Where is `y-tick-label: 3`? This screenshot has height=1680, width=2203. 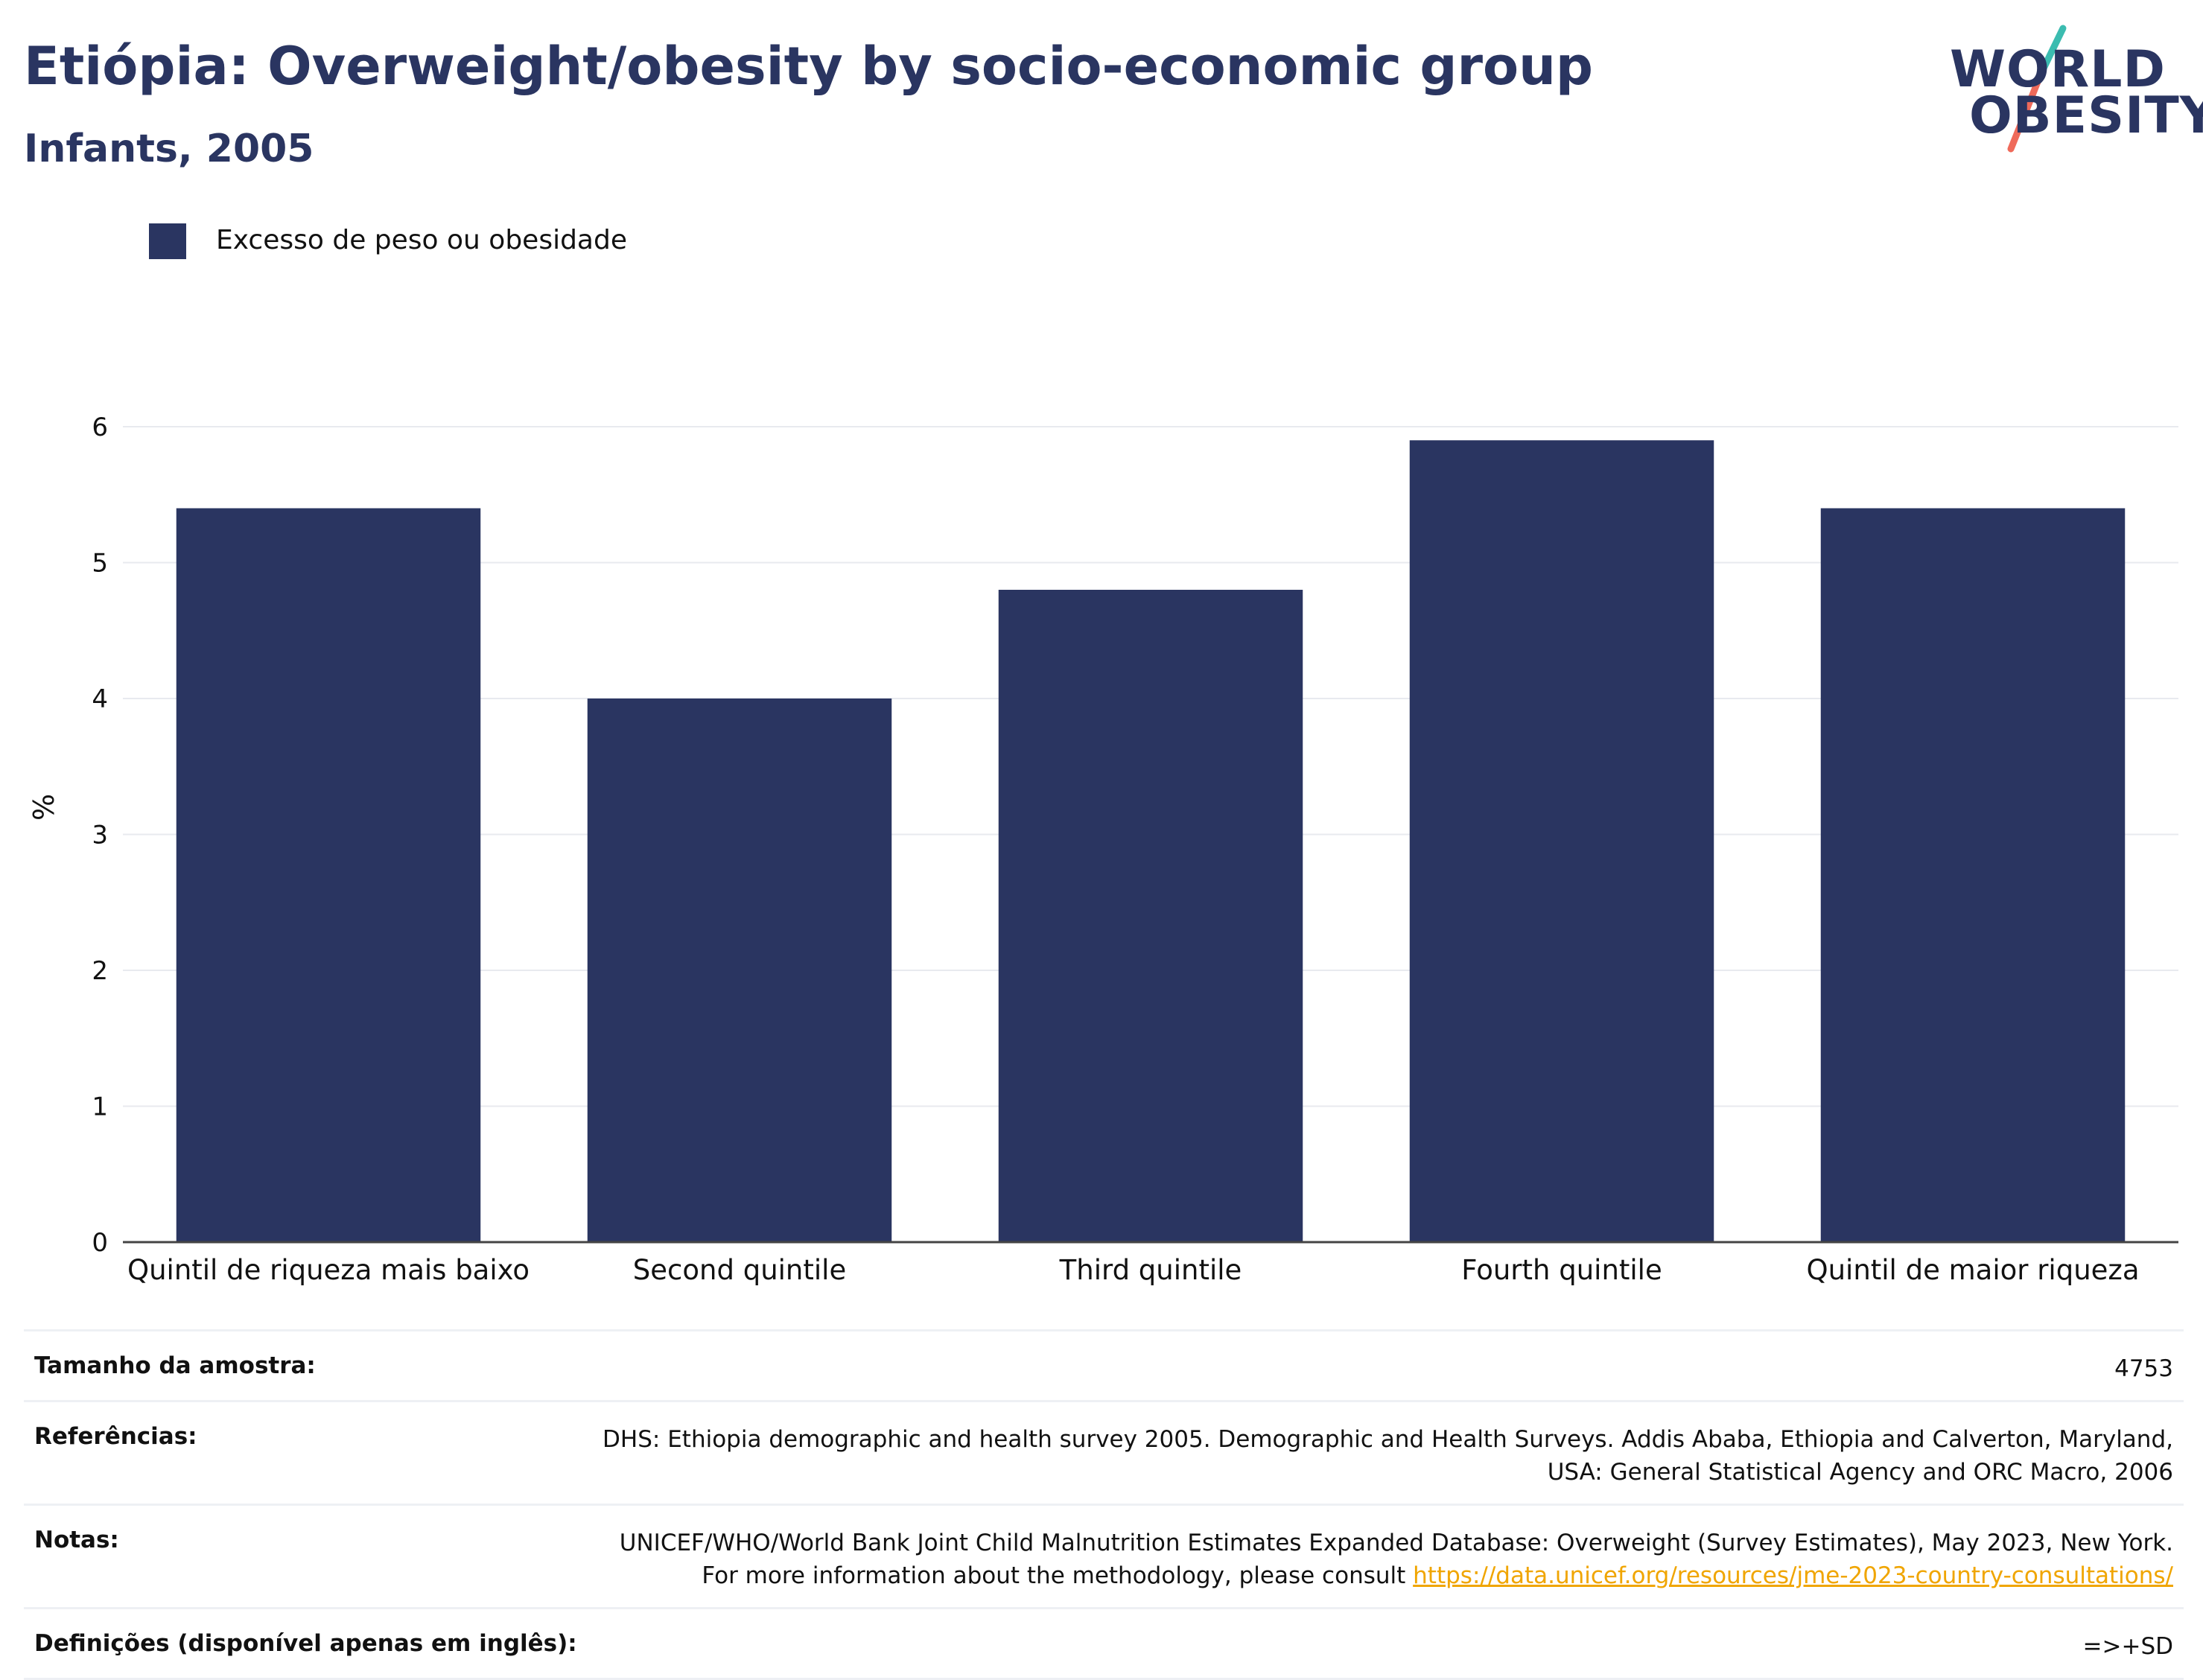 y-tick-label: 3 is located at coordinates (100, 835).